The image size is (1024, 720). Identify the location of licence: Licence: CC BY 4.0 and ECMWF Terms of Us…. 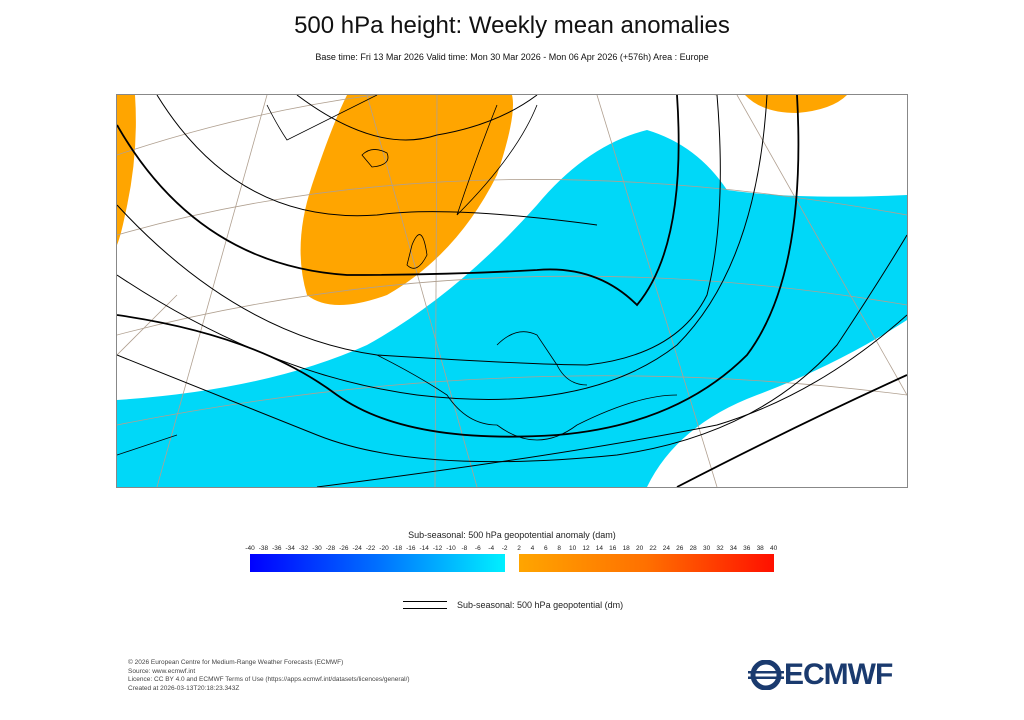
(269, 679).